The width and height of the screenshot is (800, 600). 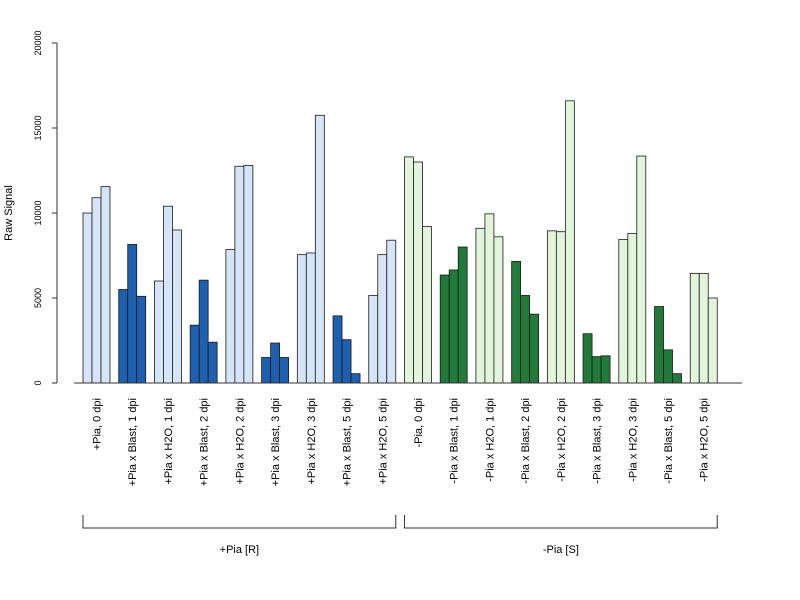 I want to click on category-label: +Pia x H2O, 5 dpi, so click(x=383, y=441).